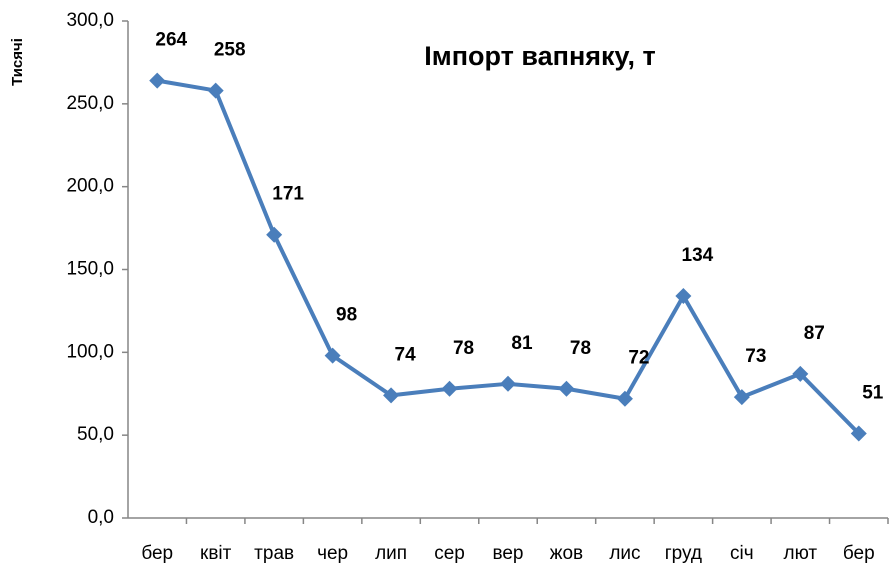 This screenshot has height=566, width=893. What do you see at coordinates (742, 553) in the screenshot?
I see `x-tick-label: січ` at bounding box center [742, 553].